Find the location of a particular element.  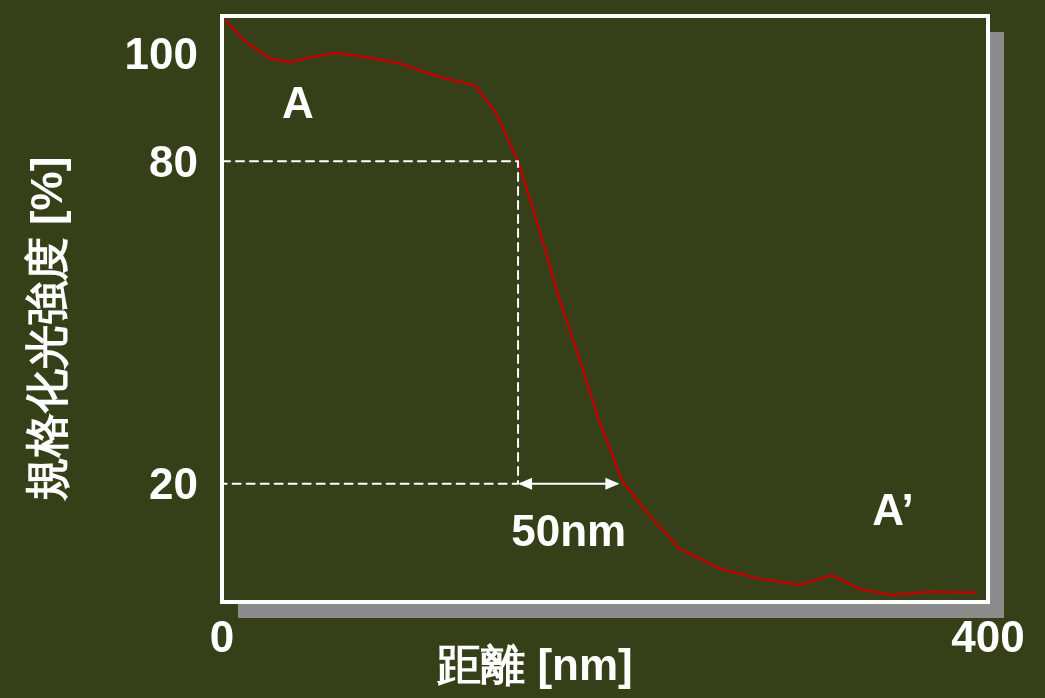

annotation: A is located at coordinates (298, 103).